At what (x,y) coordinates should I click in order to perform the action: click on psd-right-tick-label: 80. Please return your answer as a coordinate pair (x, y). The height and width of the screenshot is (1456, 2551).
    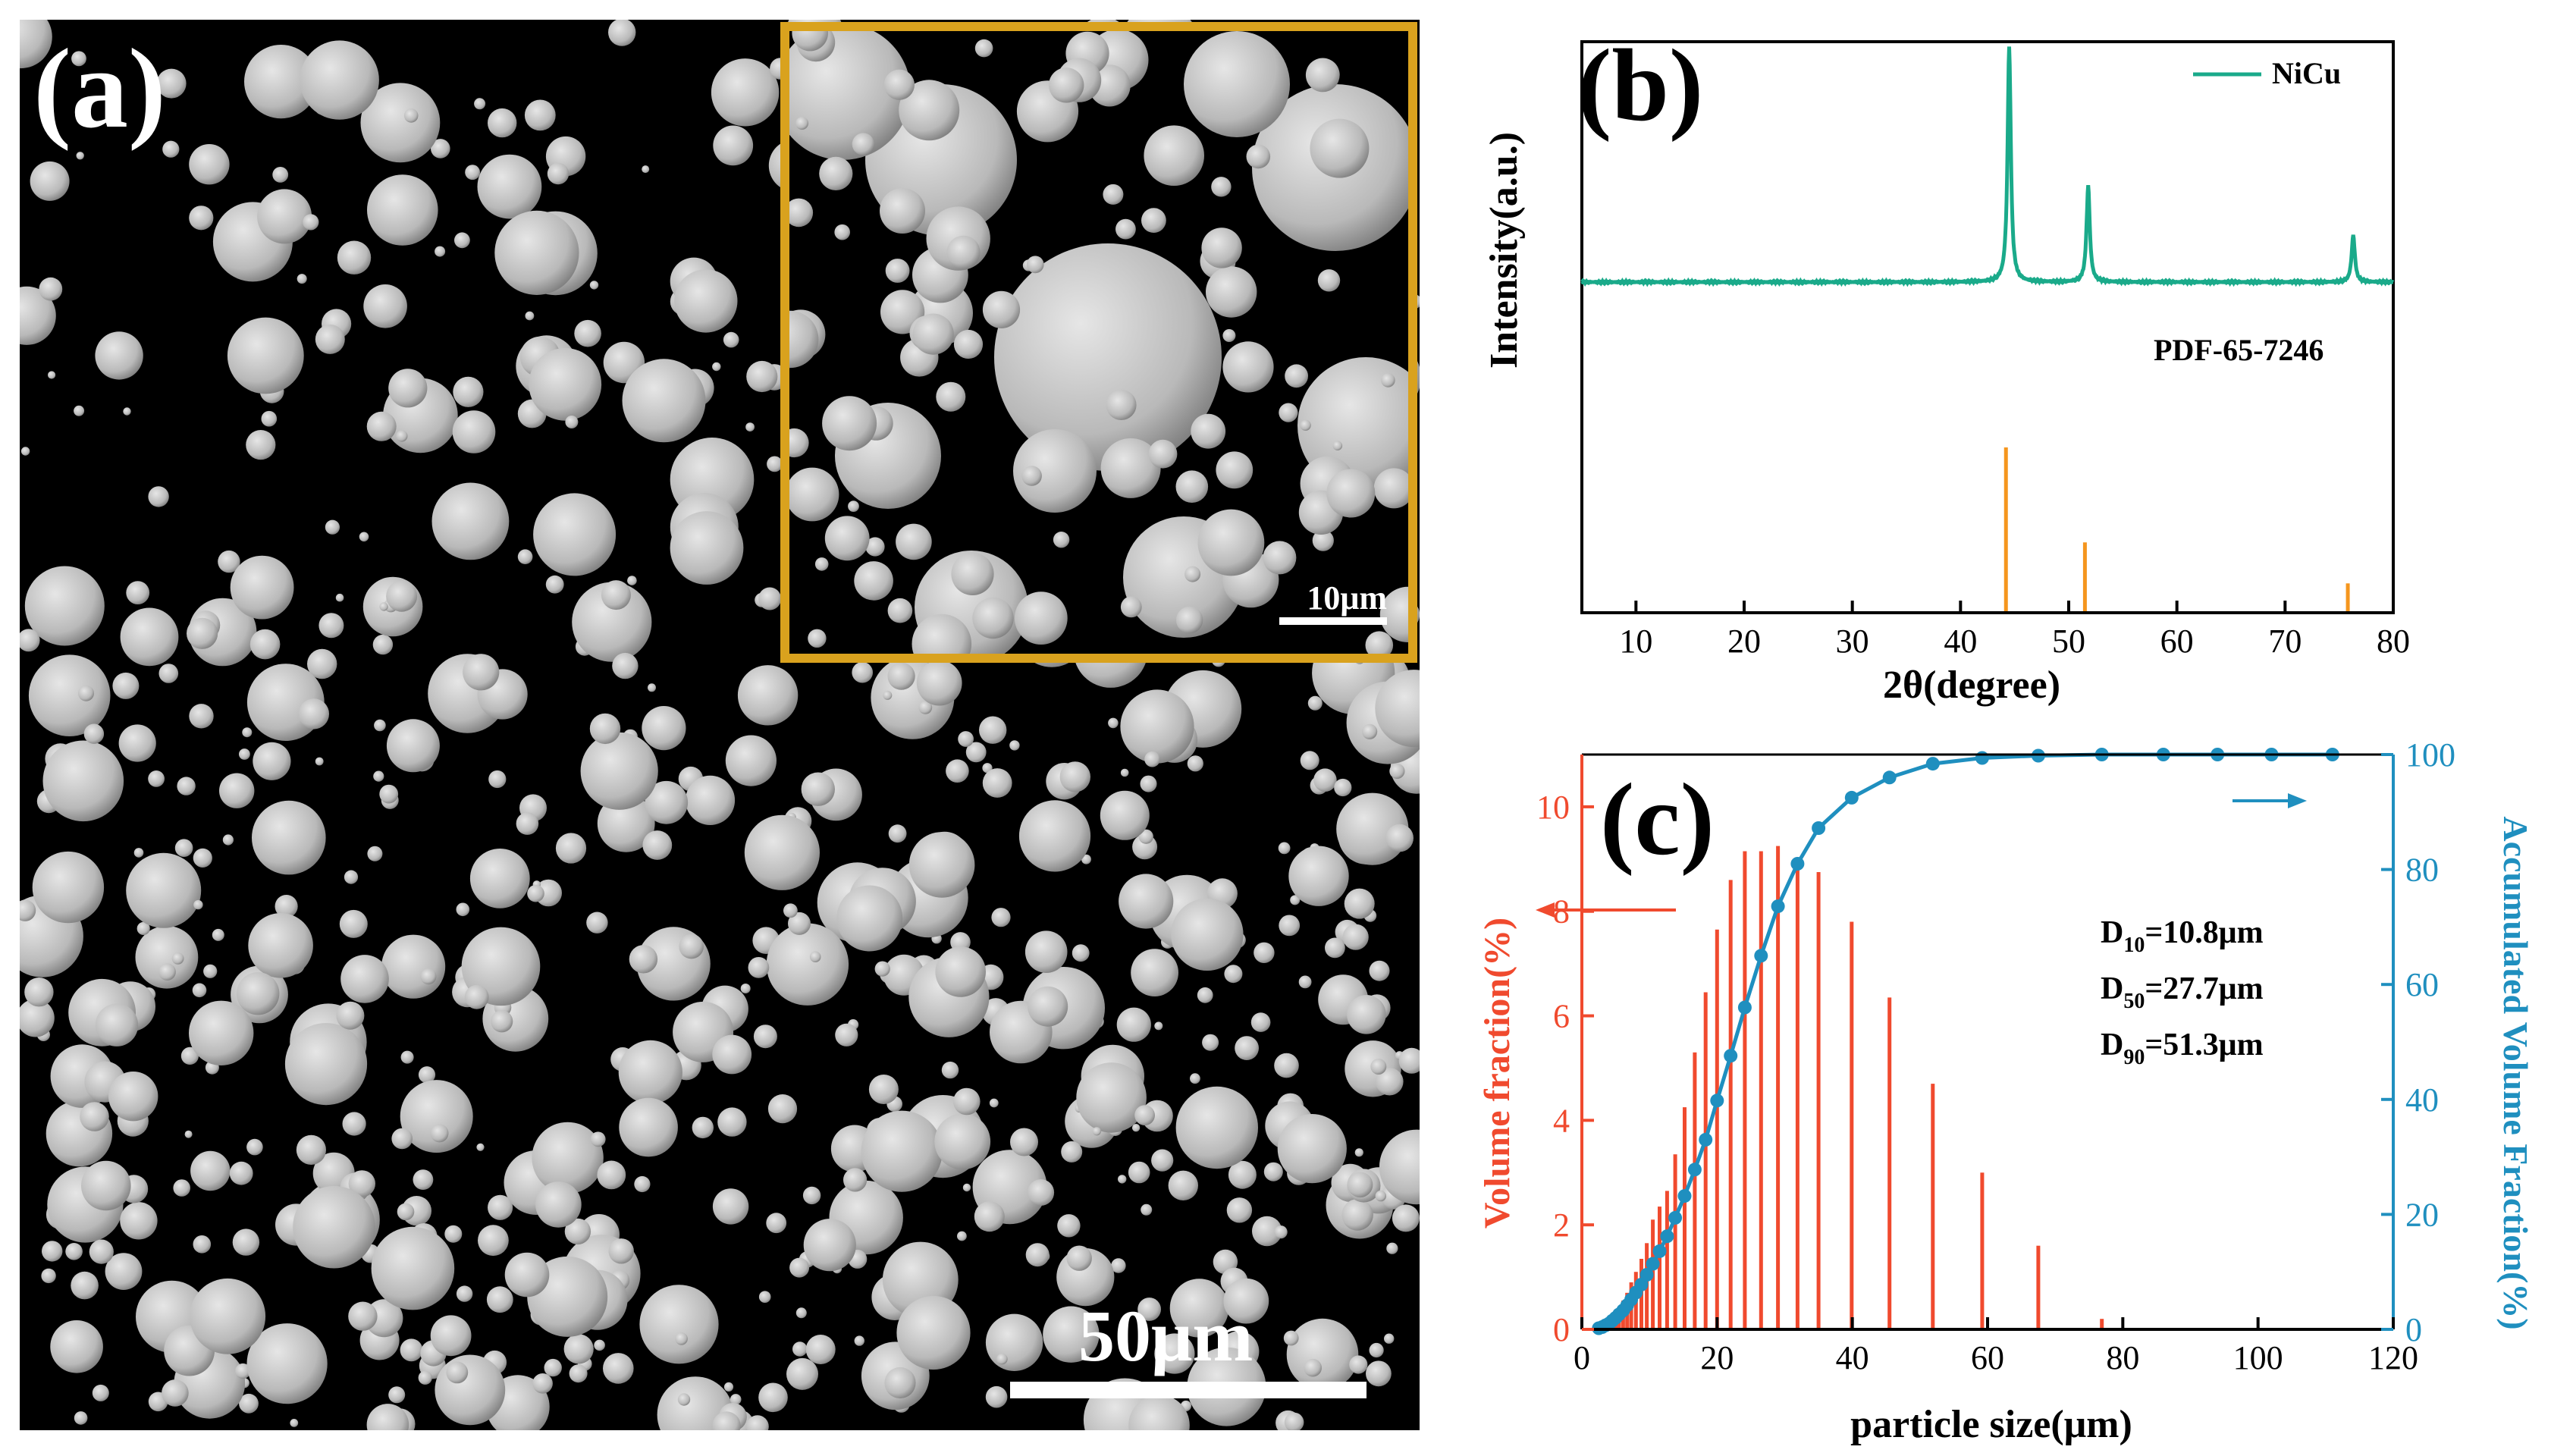
    Looking at the image, I should click on (2422, 870).